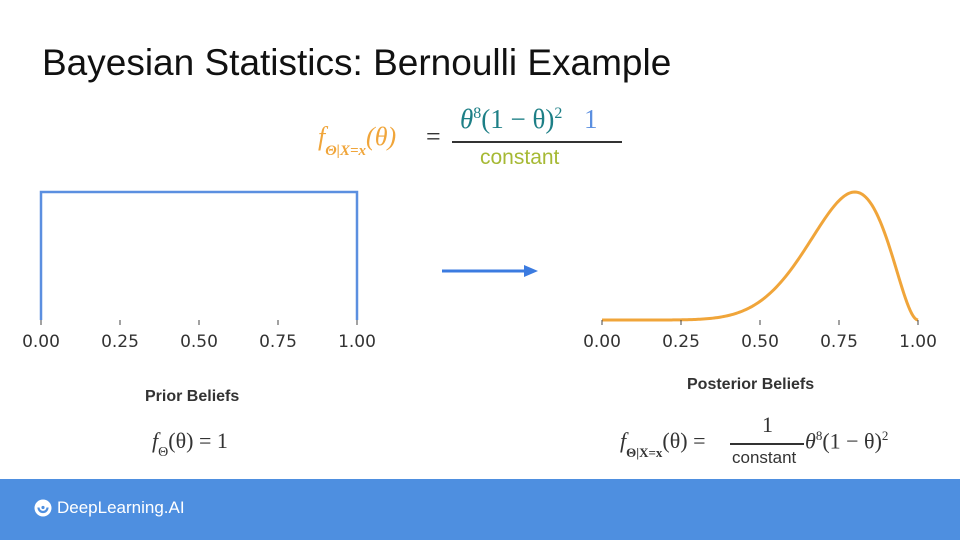 The image size is (960, 540). I want to click on formula-prior-term: 1, so click(591, 119).